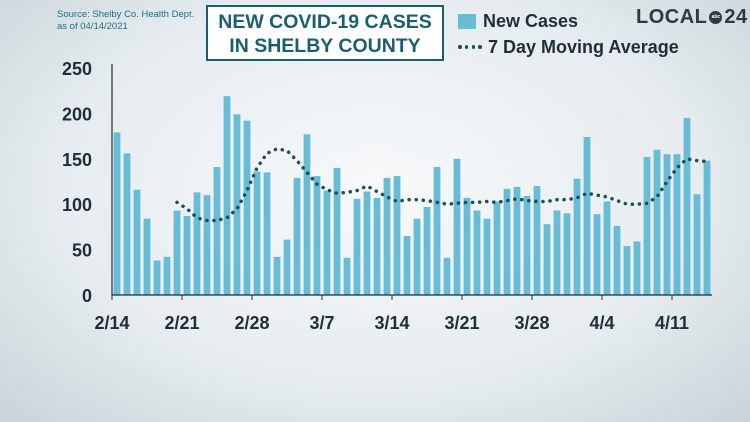 This screenshot has width=750, height=422. Describe the element at coordinates (467, 21) in the screenshot. I see `bar-swatch-icon` at that location.